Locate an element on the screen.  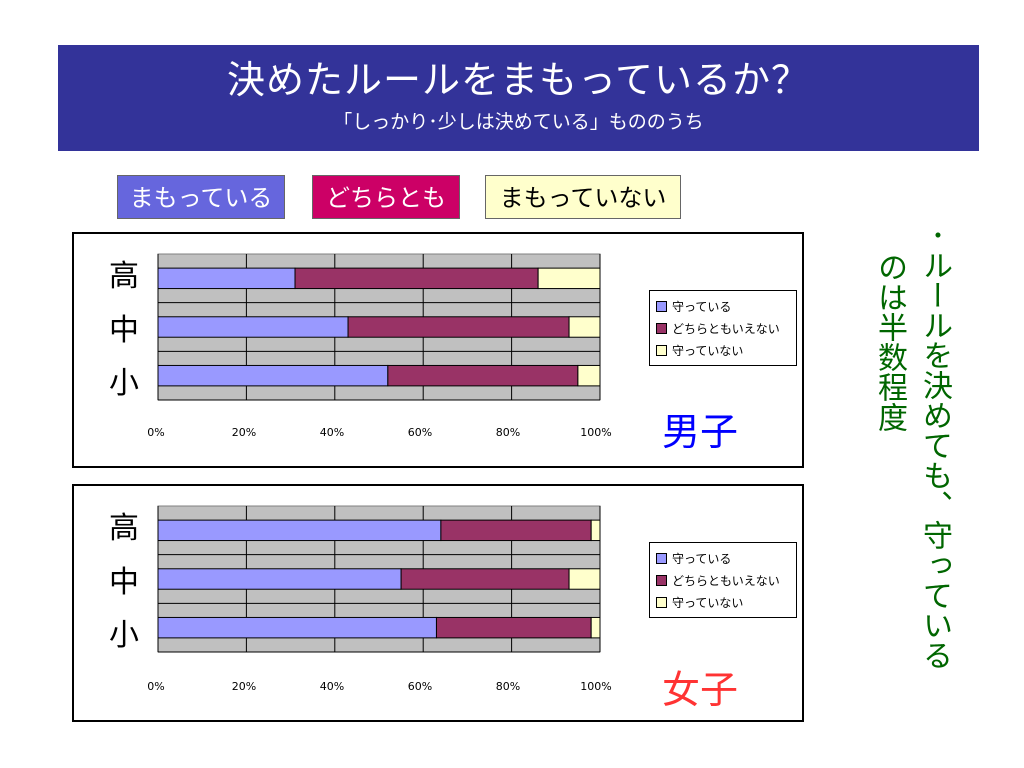
note-line-2: のは半数程度 is located at coordinates (889, 342).